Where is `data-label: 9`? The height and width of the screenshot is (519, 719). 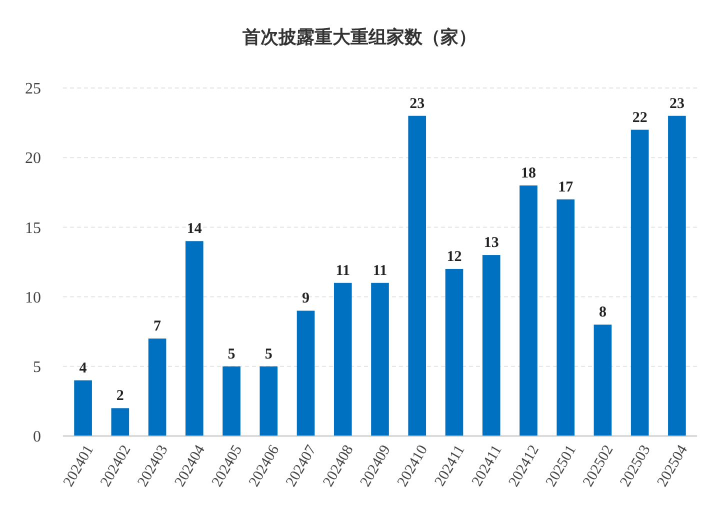 data-label: 9 is located at coordinates (306, 298).